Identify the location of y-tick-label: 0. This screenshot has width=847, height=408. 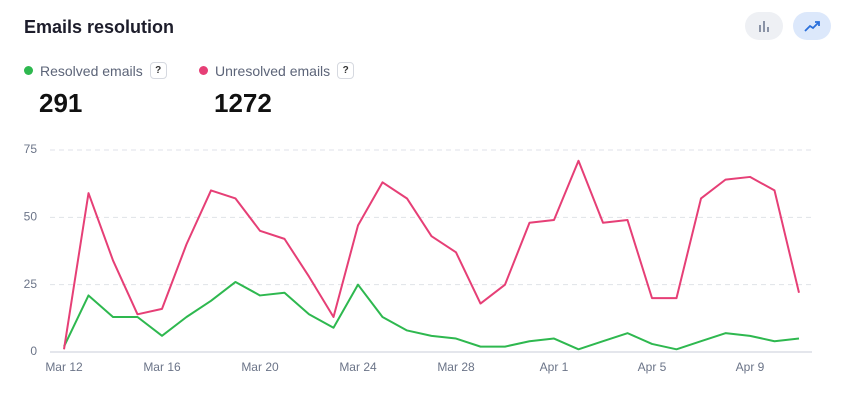
(33, 351).